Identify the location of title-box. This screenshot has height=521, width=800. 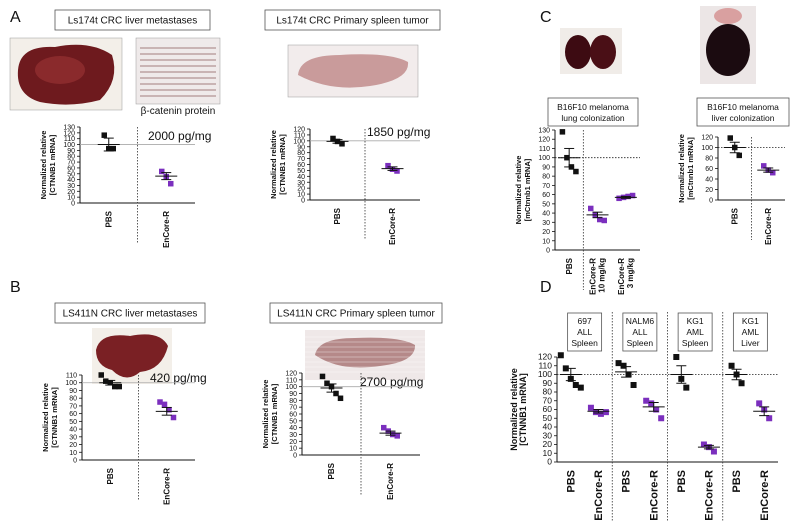
(593, 112).